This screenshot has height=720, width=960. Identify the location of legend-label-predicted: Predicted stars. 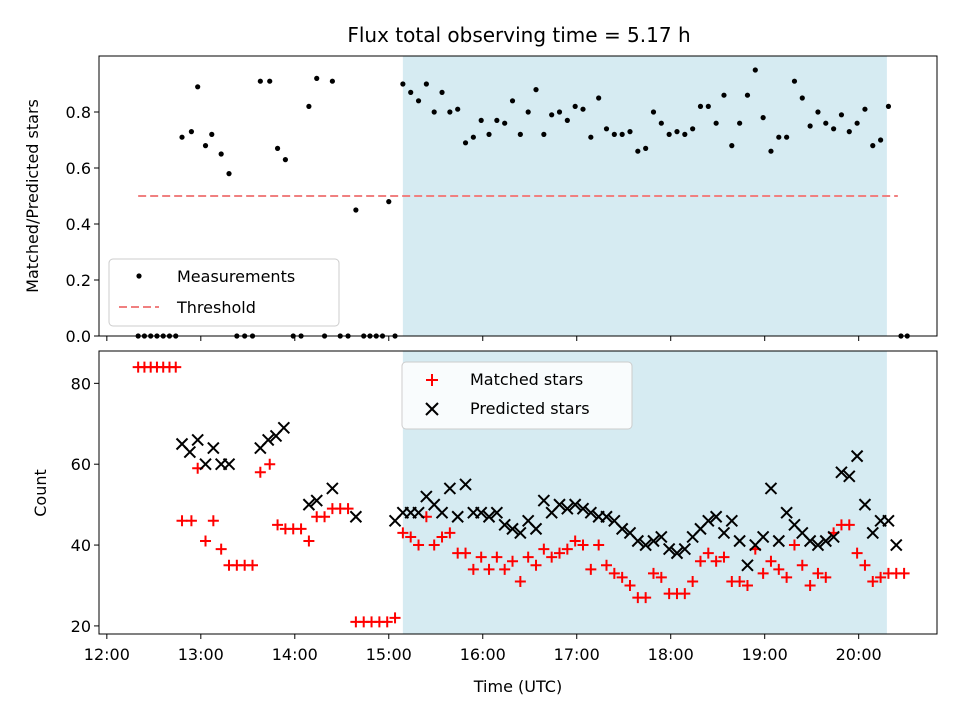
(530, 408).